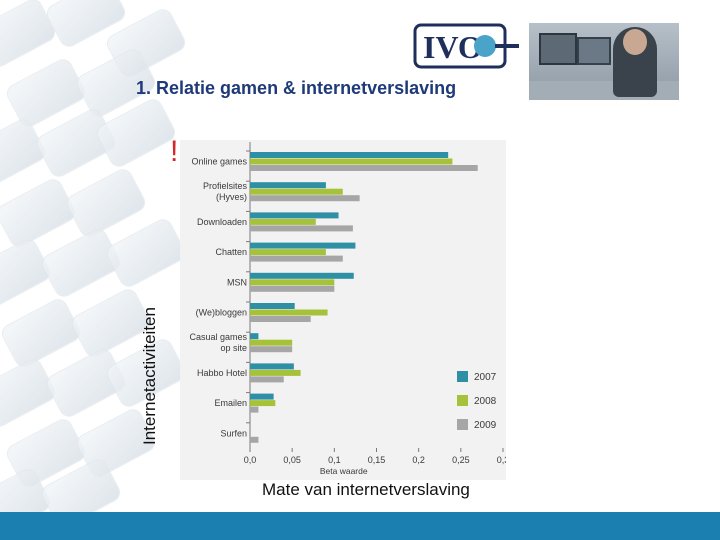 The width and height of the screenshot is (720, 540). Describe the element at coordinates (462, 424) in the screenshot. I see `legend-swatch-2009` at that location.